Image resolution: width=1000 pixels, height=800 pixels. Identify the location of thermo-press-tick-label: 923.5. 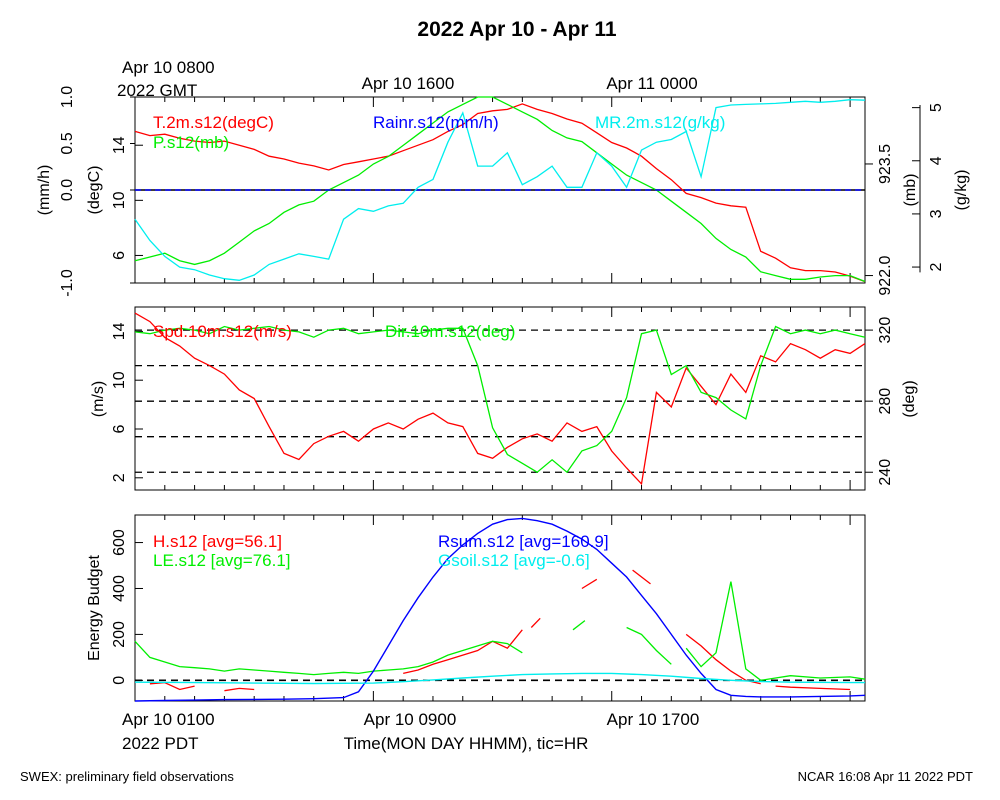
(885, 164).